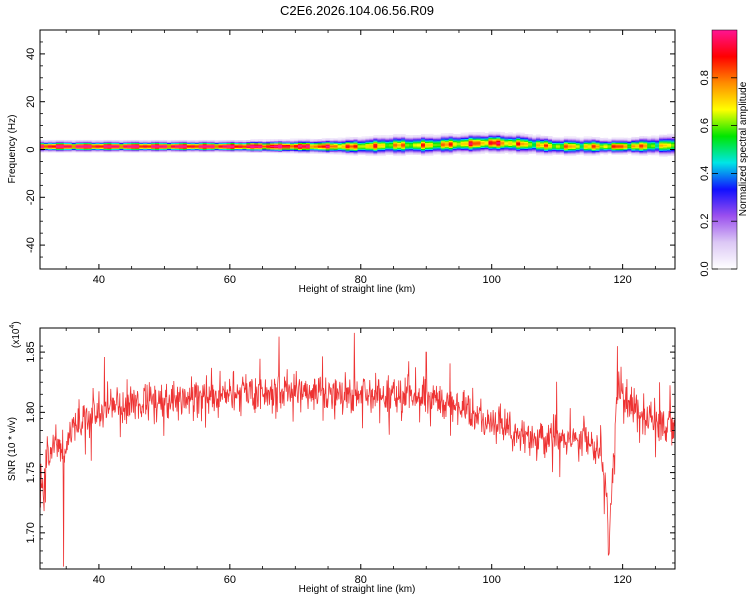  What do you see at coordinates (357, 144) in the screenshot?
I see `spectrogram-cells` at bounding box center [357, 144].